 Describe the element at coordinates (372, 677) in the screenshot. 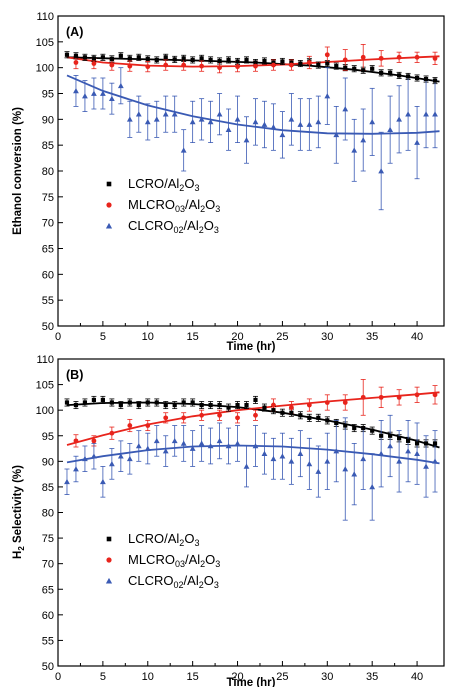

I see `x-tick-label: 35` at that location.